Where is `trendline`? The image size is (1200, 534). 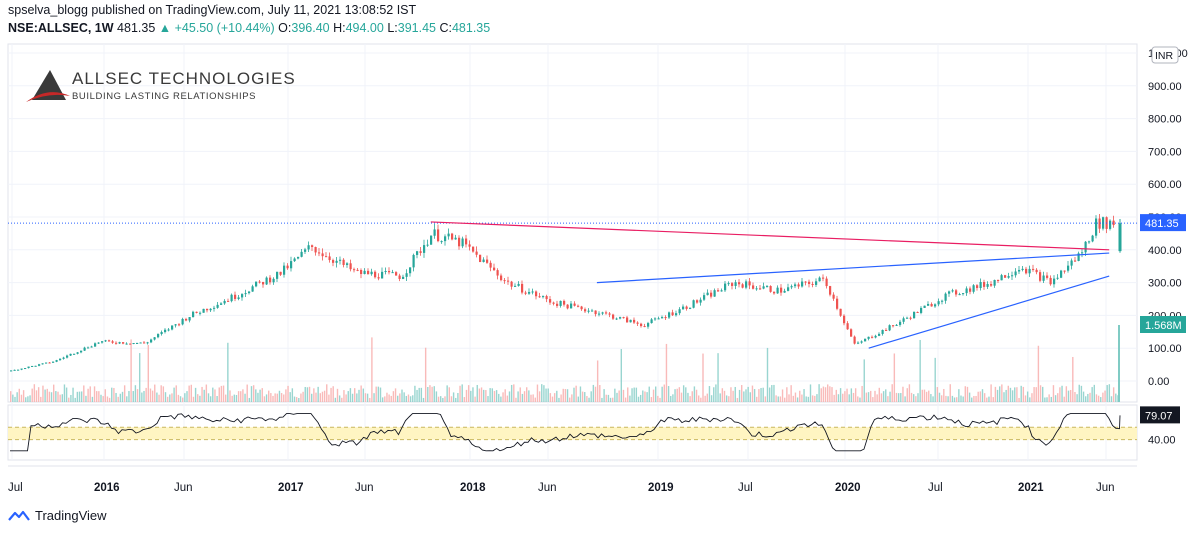
trendline is located at coordinates (853, 268).